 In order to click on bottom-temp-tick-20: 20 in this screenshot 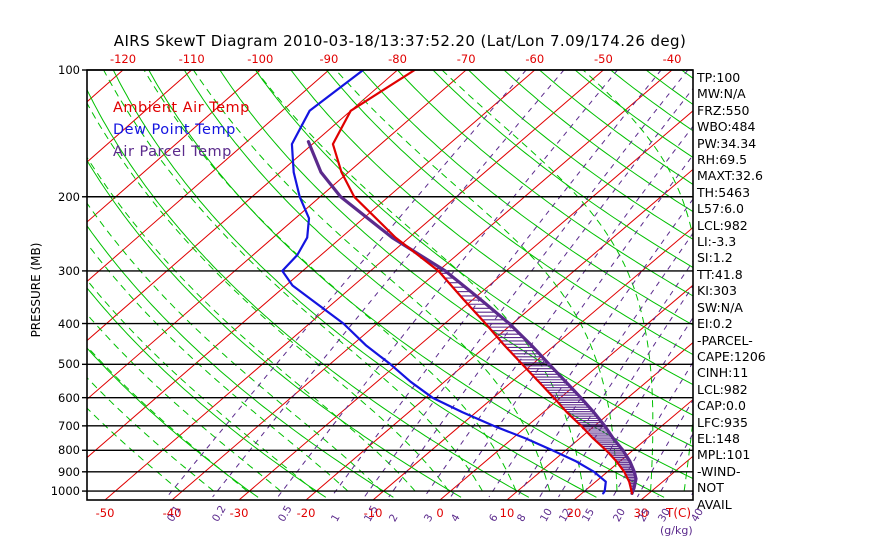, I will do `click(574, 513)`.